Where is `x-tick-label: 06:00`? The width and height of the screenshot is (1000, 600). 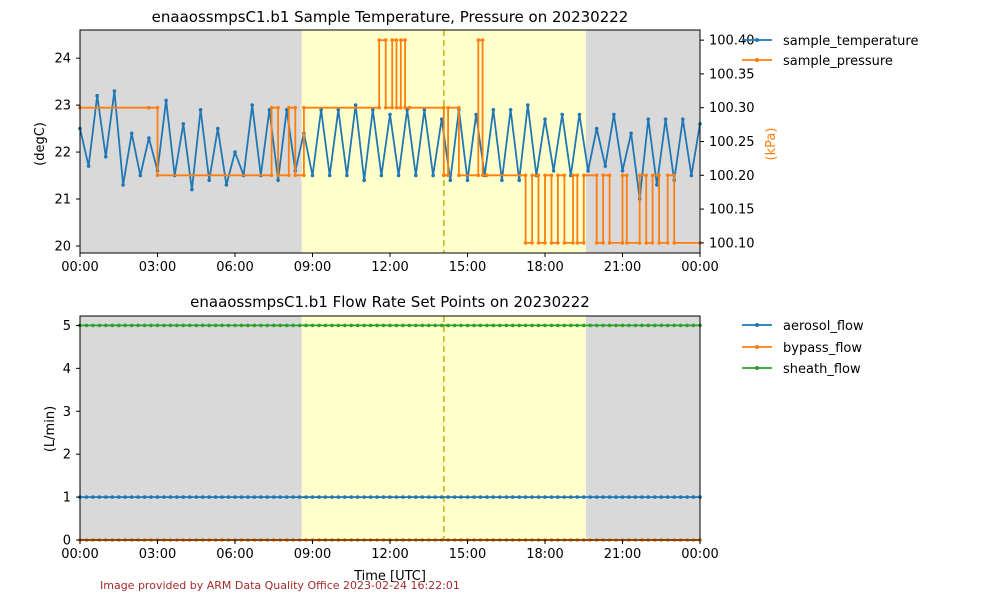 x-tick-label: 06:00 is located at coordinates (234, 554).